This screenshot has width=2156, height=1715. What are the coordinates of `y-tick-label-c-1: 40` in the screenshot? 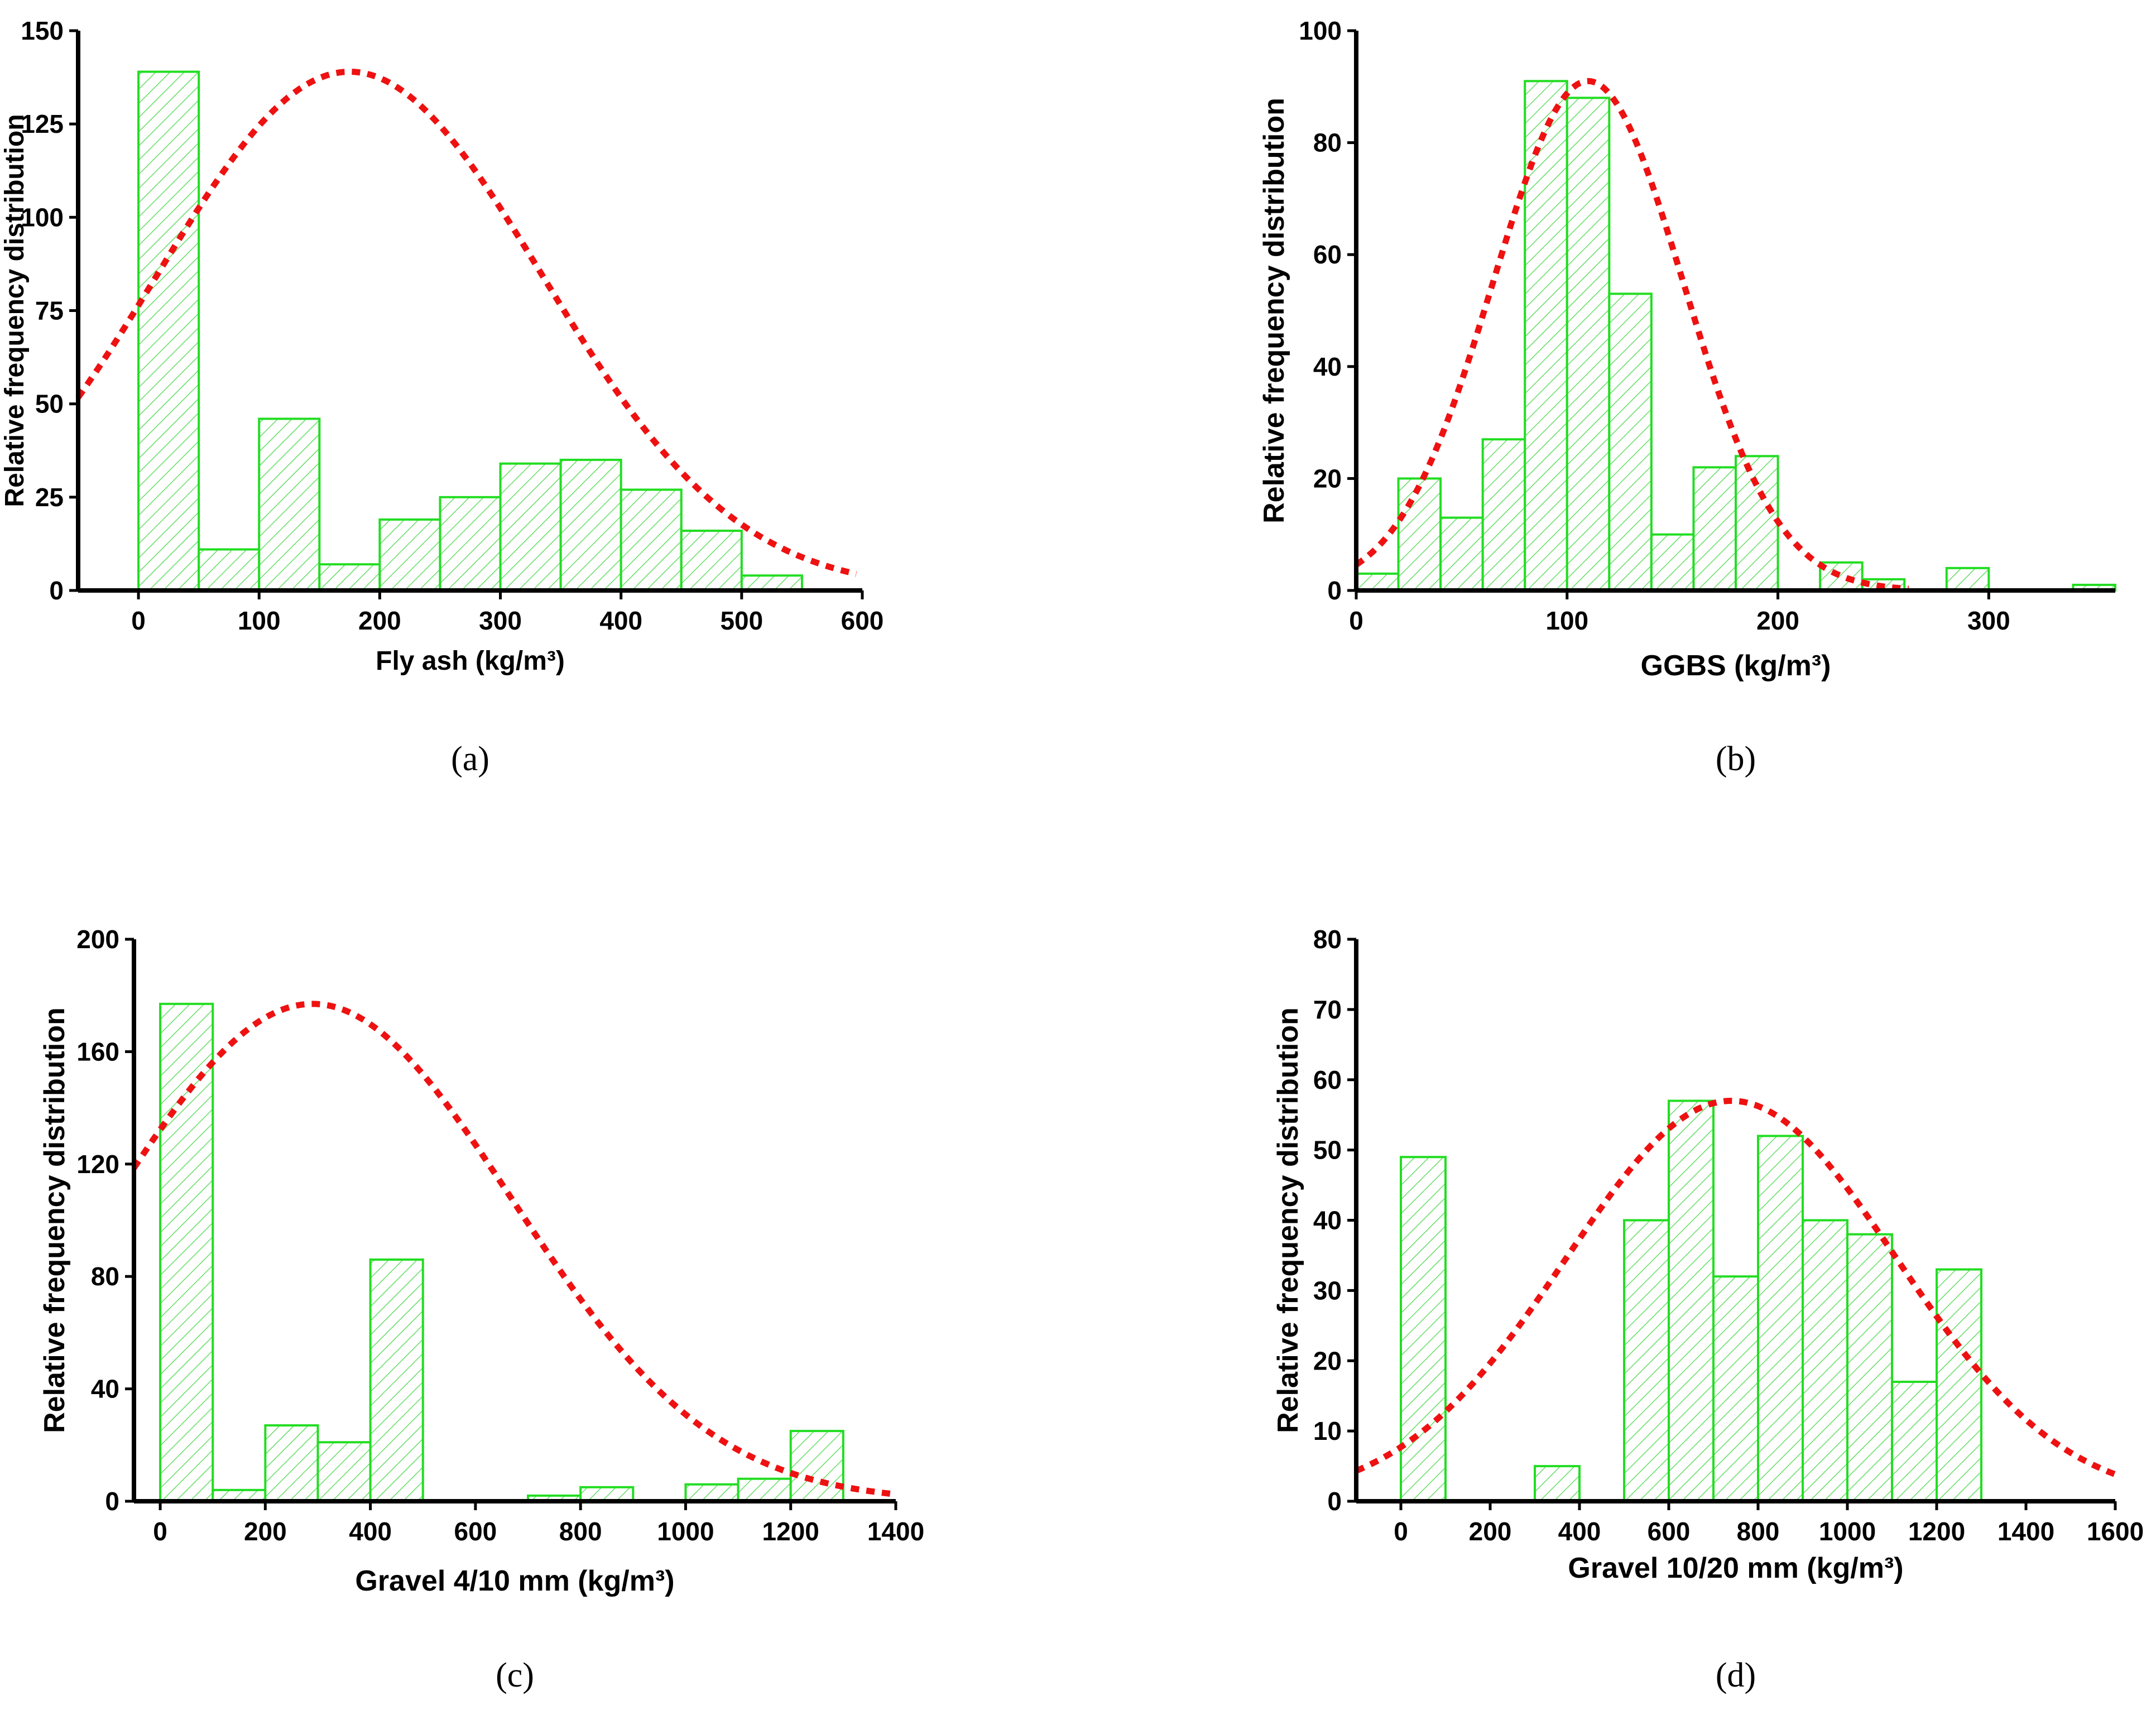 It's located at (105, 1389).